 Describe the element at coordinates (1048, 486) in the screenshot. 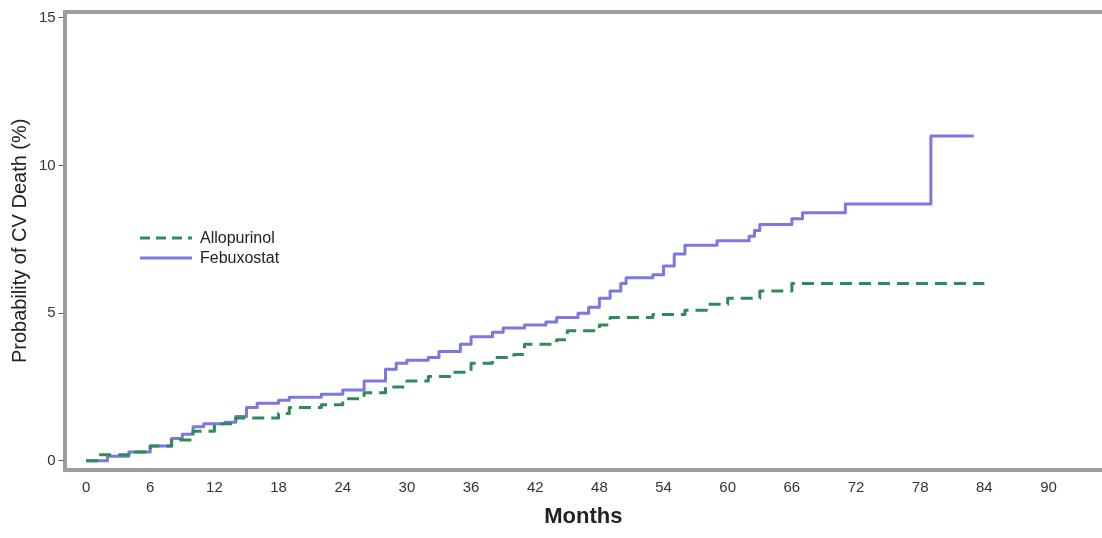

I see `x-tick-label: 90` at that location.